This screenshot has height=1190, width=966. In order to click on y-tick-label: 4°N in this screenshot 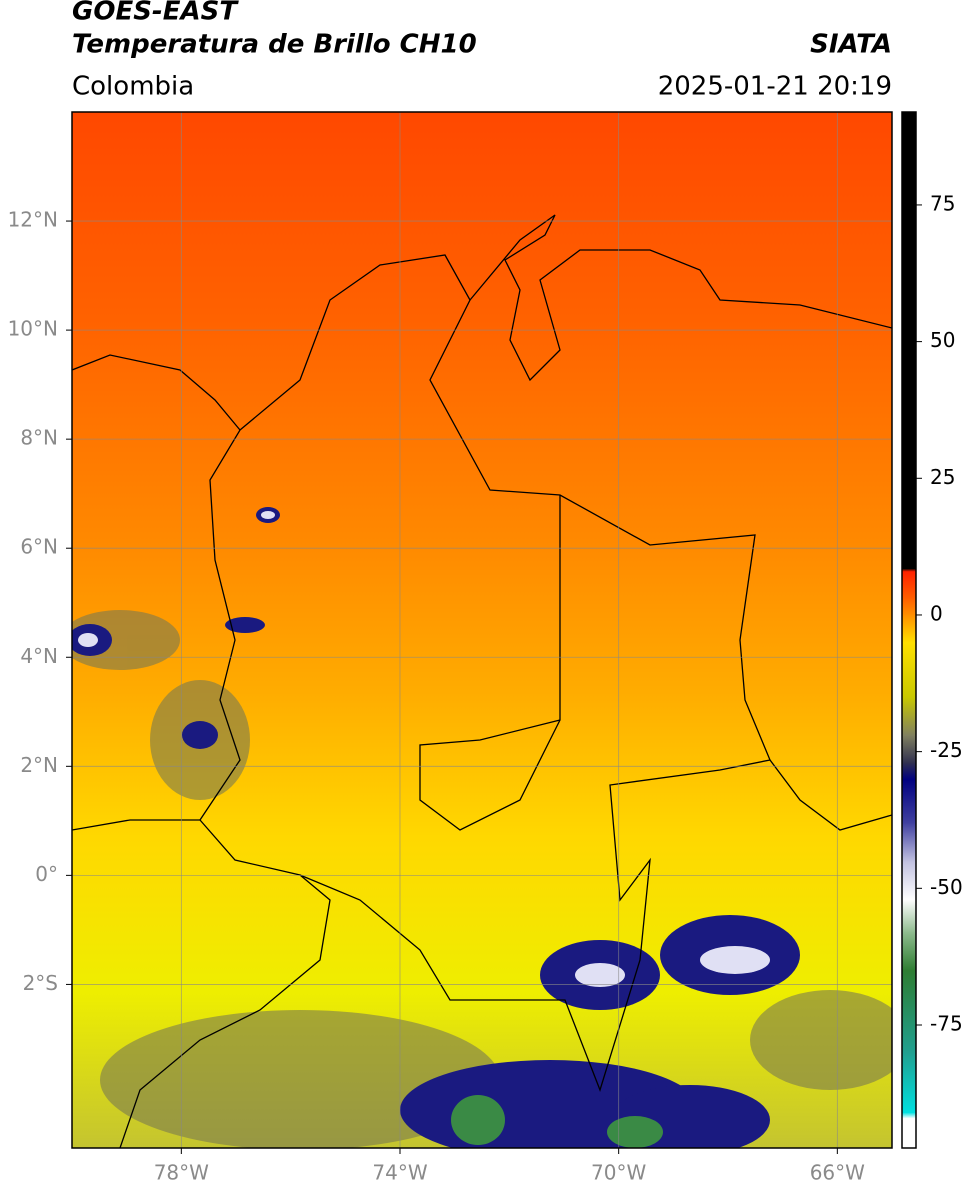, I will do `click(39, 656)`.